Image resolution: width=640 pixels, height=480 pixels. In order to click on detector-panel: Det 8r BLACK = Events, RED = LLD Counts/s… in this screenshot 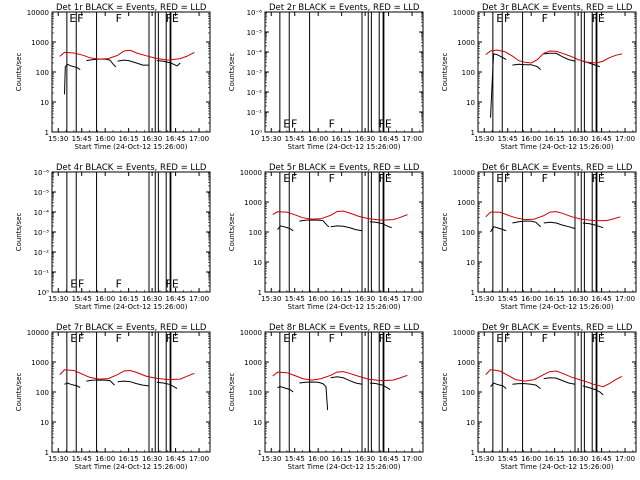, I will do `click(326, 397)`.